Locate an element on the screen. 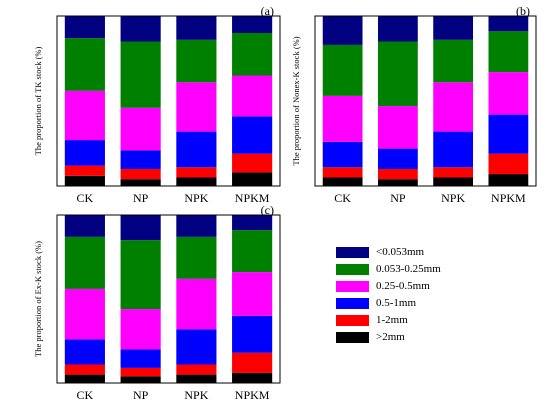 The width and height of the screenshot is (550, 400). legend-item: 0.25-0.5mm is located at coordinates (432, 286).